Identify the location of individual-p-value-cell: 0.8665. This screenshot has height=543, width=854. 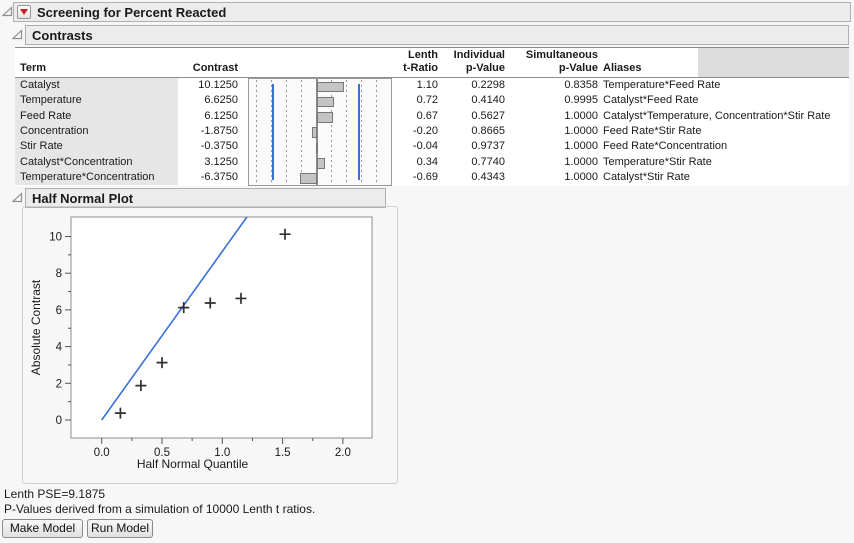
(488, 130).